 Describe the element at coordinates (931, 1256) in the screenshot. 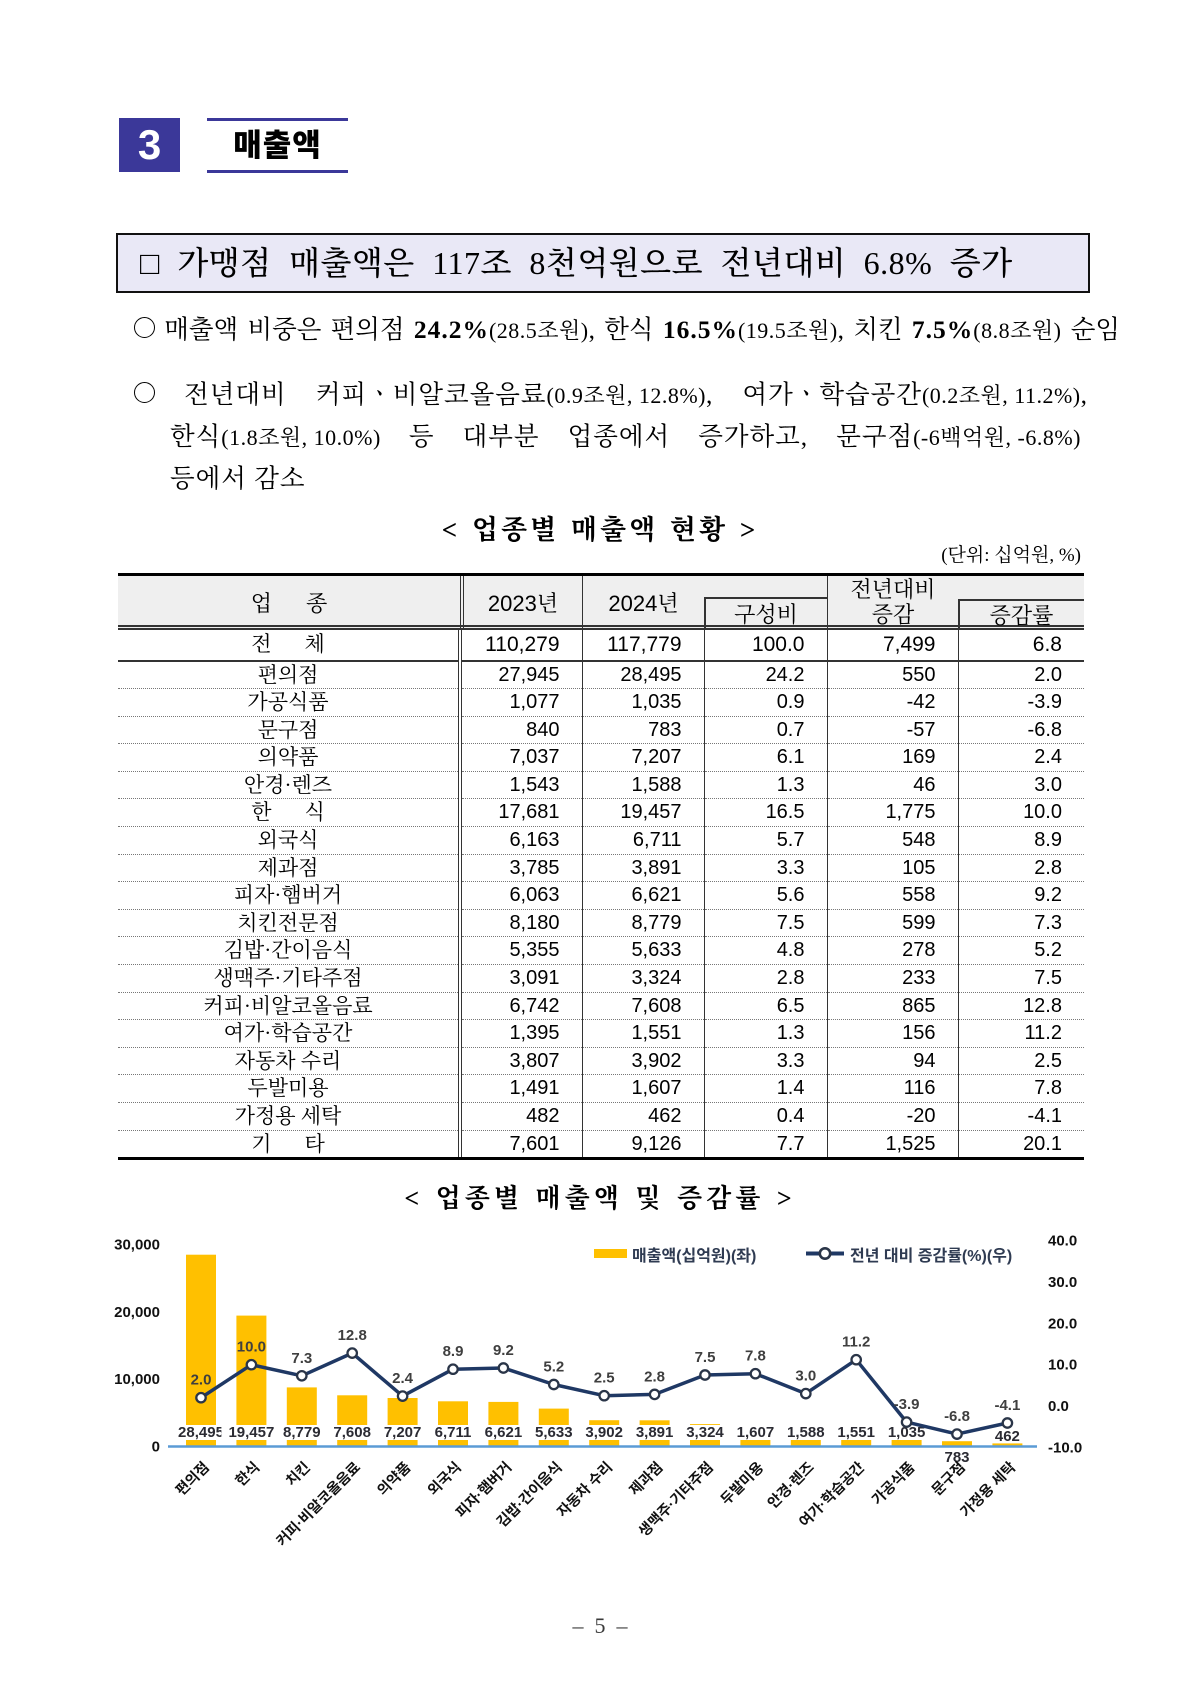

I see `svg-text: 전년 대비 증감률(%)(우)` at that location.